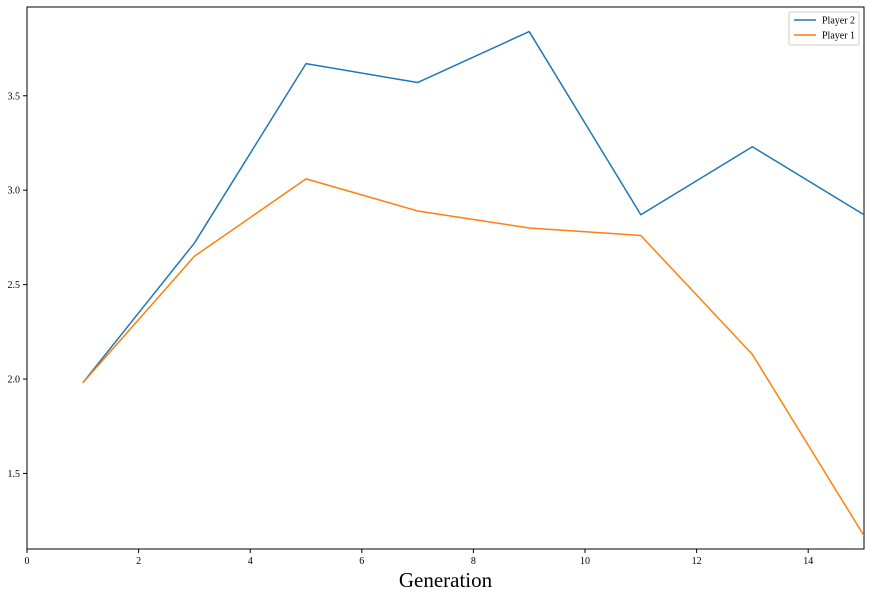  Describe the element at coordinates (14, 380) in the screenshot. I see `y-tick-label: 2.0` at that location.